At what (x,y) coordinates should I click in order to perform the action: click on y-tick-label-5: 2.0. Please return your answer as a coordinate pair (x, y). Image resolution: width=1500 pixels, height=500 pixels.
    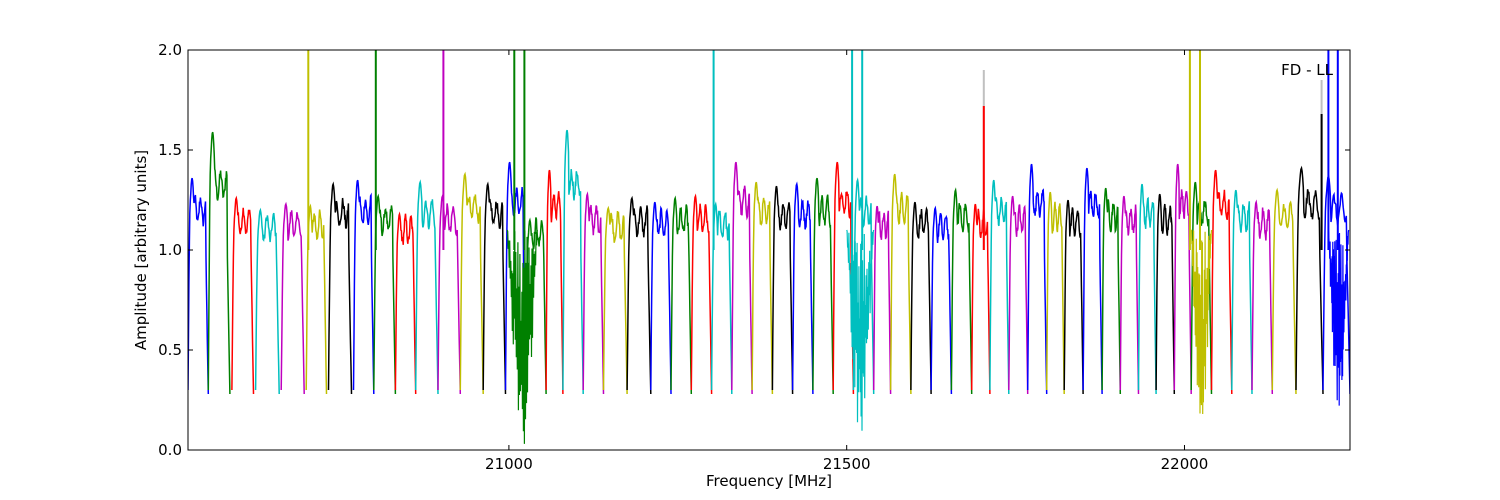
    Looking at the image, I should click on (170, 50).